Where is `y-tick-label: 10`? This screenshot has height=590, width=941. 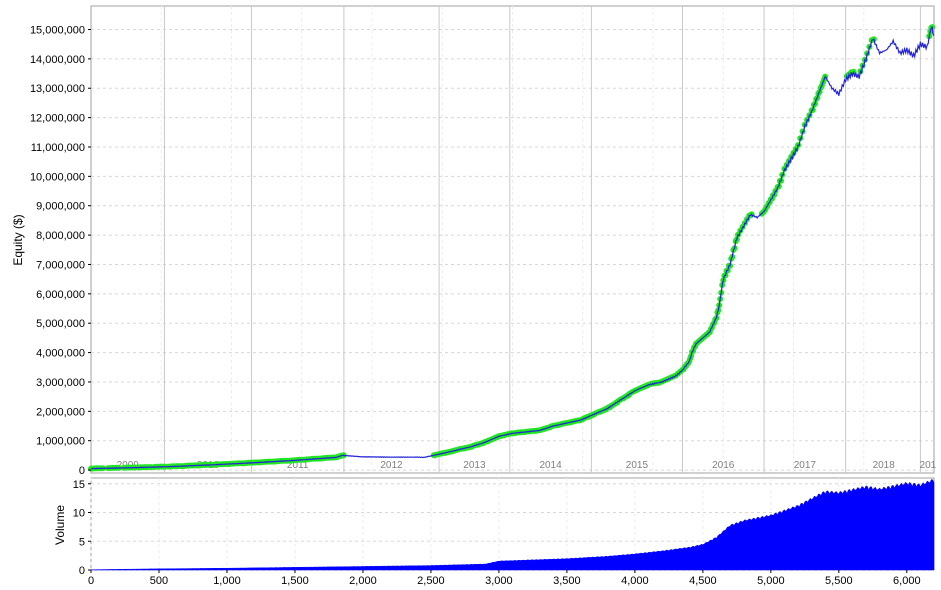 y-tick-label: 10 is located at coordinates (79, 514).